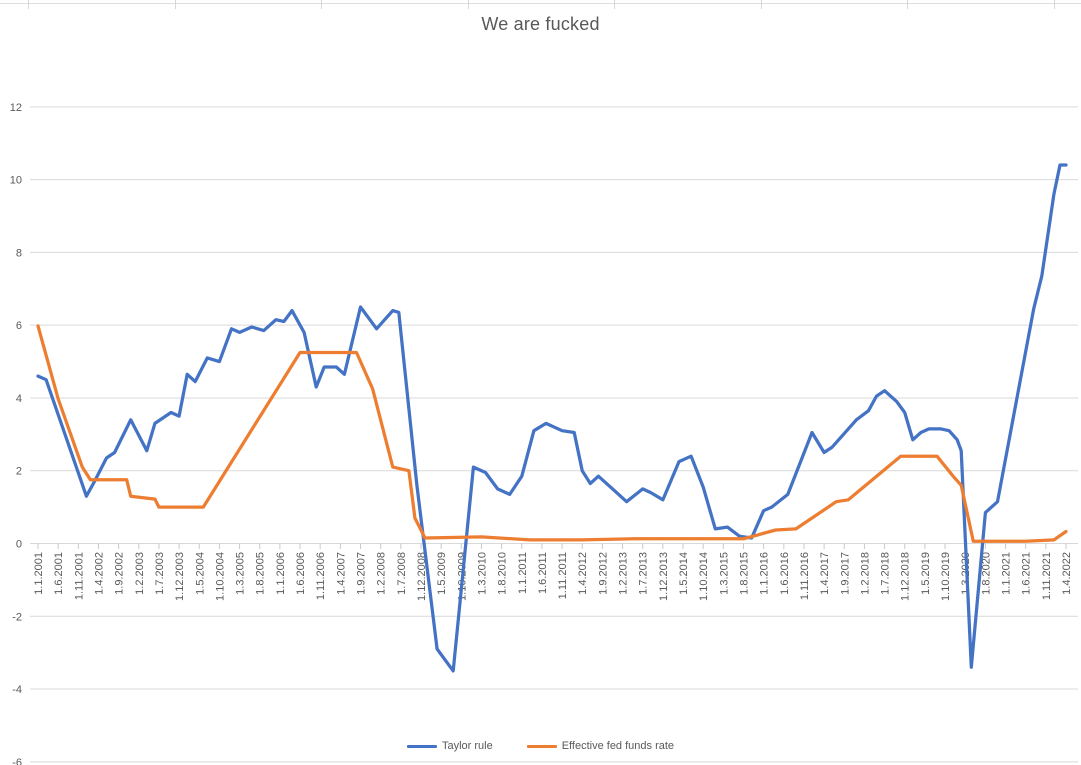 The width and height of the screenshot is (1081, 765). Describe the element at coordinates (482, 573) in the screenshot. I see `x-axis-tick-label: 1.3.2010` at that location.